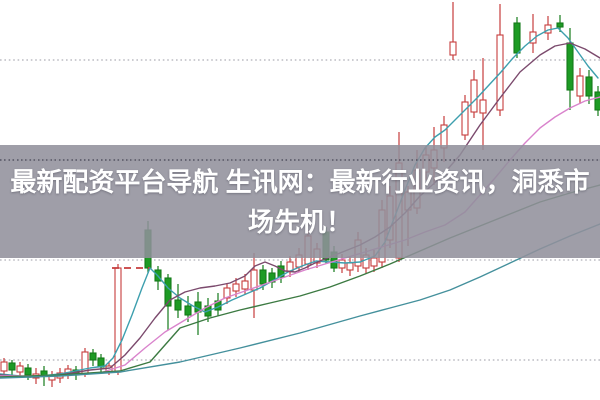 The height and width of the screenshot is (400, 600). I want to click on banner-gridline, so click(300, 160).